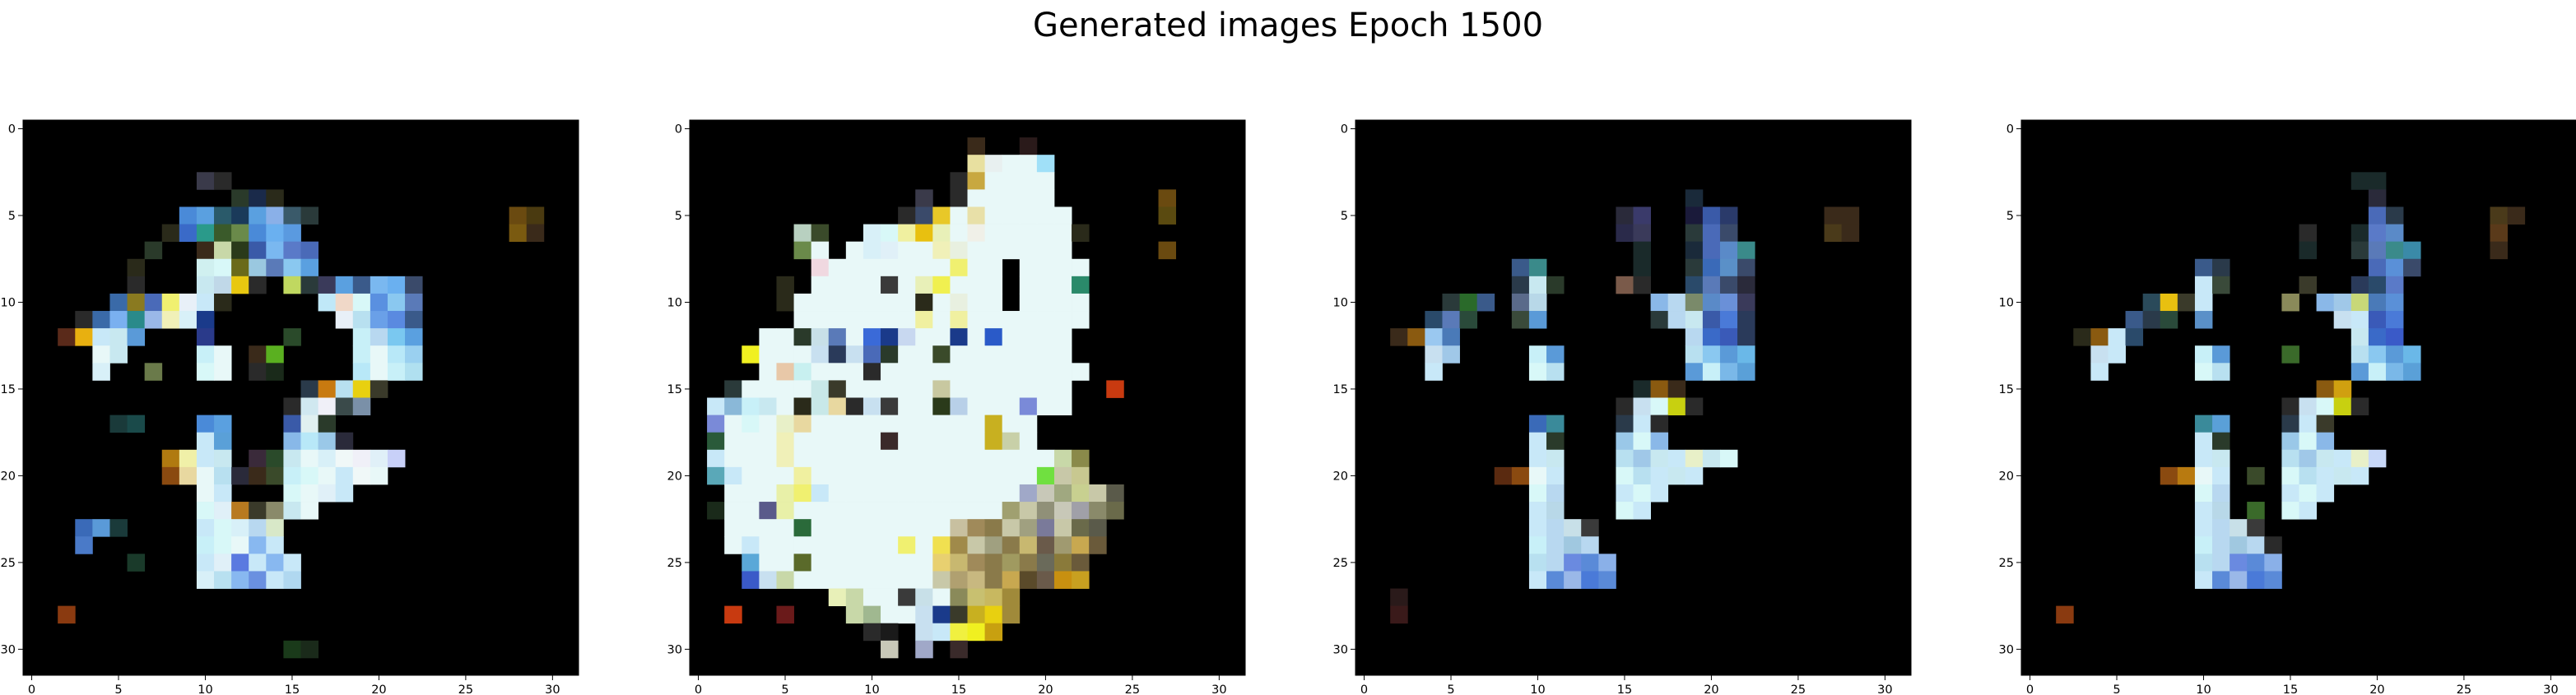  I want to click on y-tick-label: 15, so click(1340, 389).